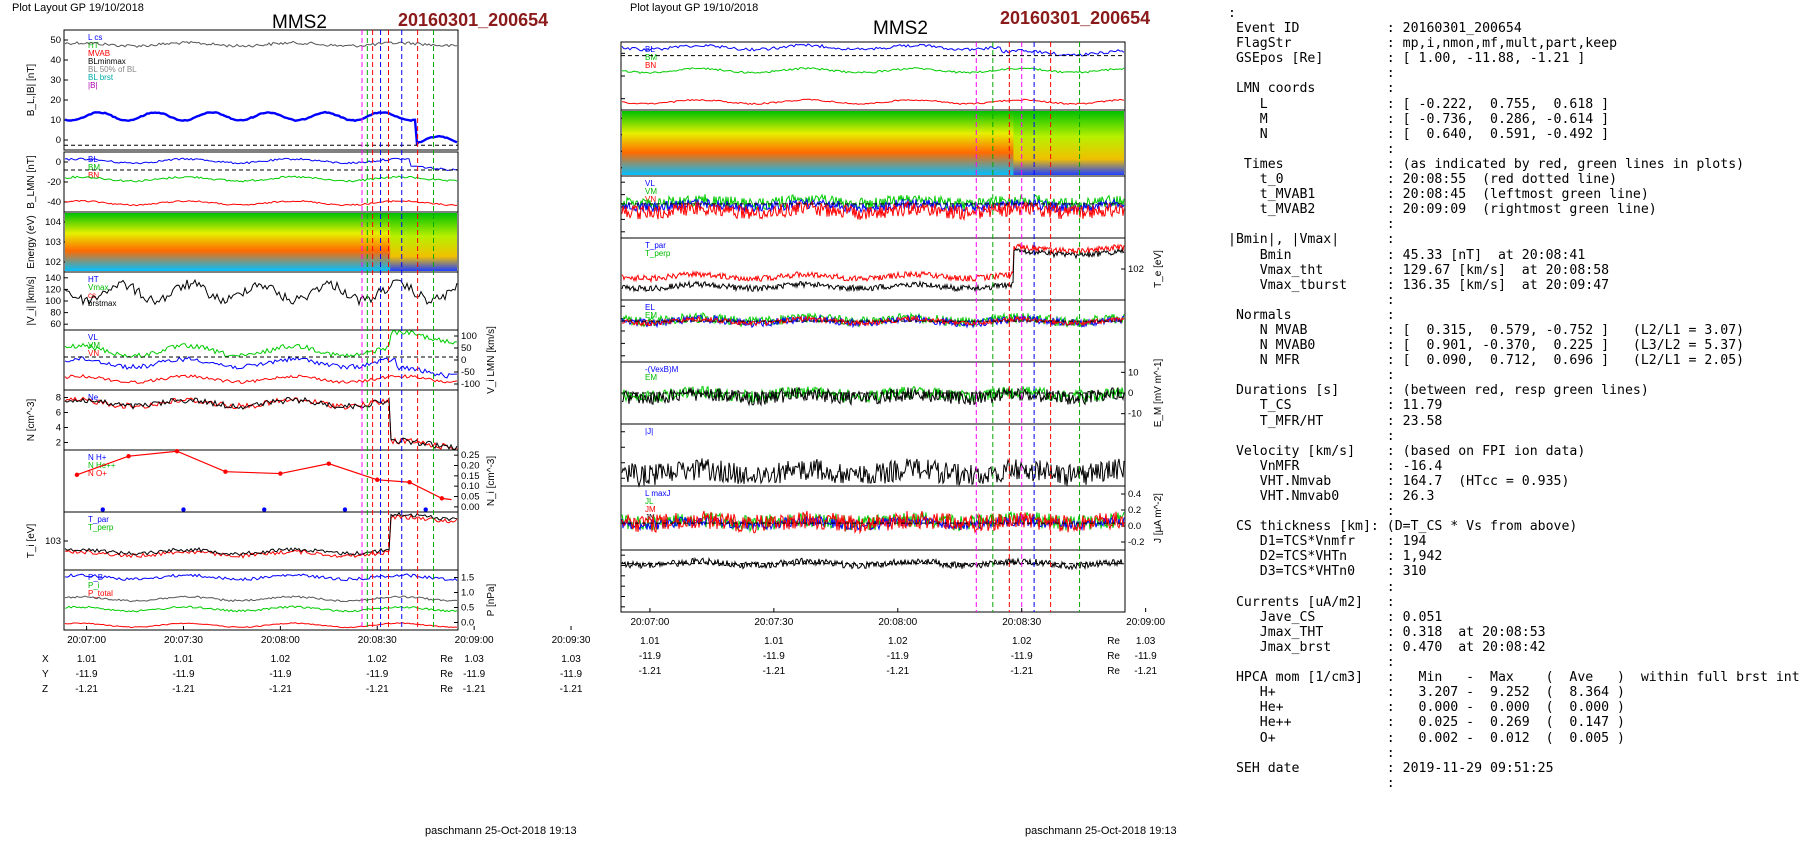 Image resolution: width=1804 pixels, height=841 pixels. I want to click on info-line: T_MFR/HT : 23.58, so click(1335, 421).